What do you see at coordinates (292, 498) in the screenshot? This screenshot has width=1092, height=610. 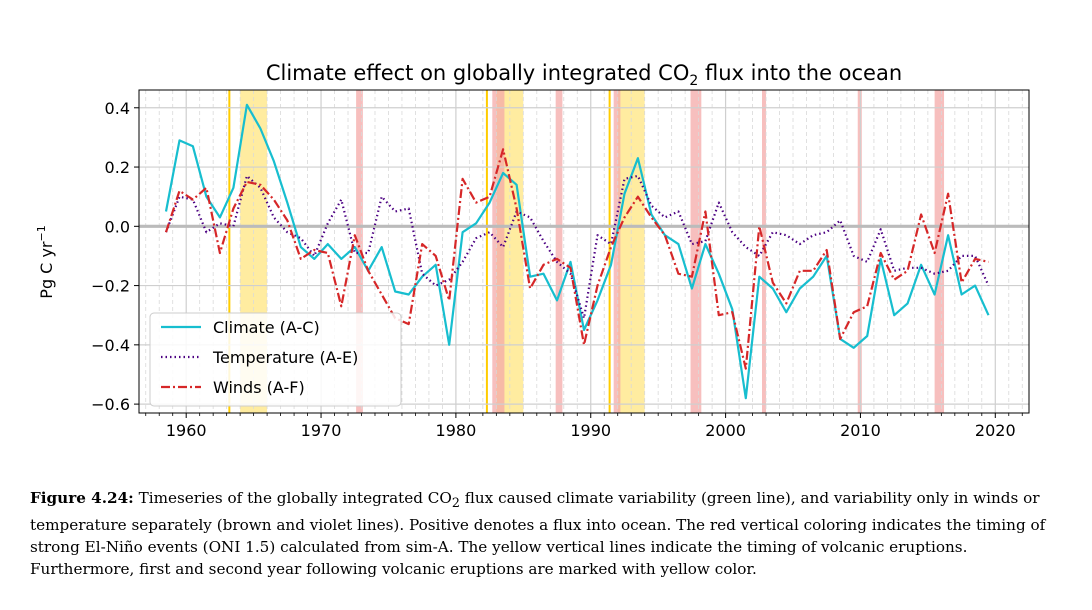 I see `caption-text-1: Timeseries of the globally integrated CO` at bounding box center [292, 498].